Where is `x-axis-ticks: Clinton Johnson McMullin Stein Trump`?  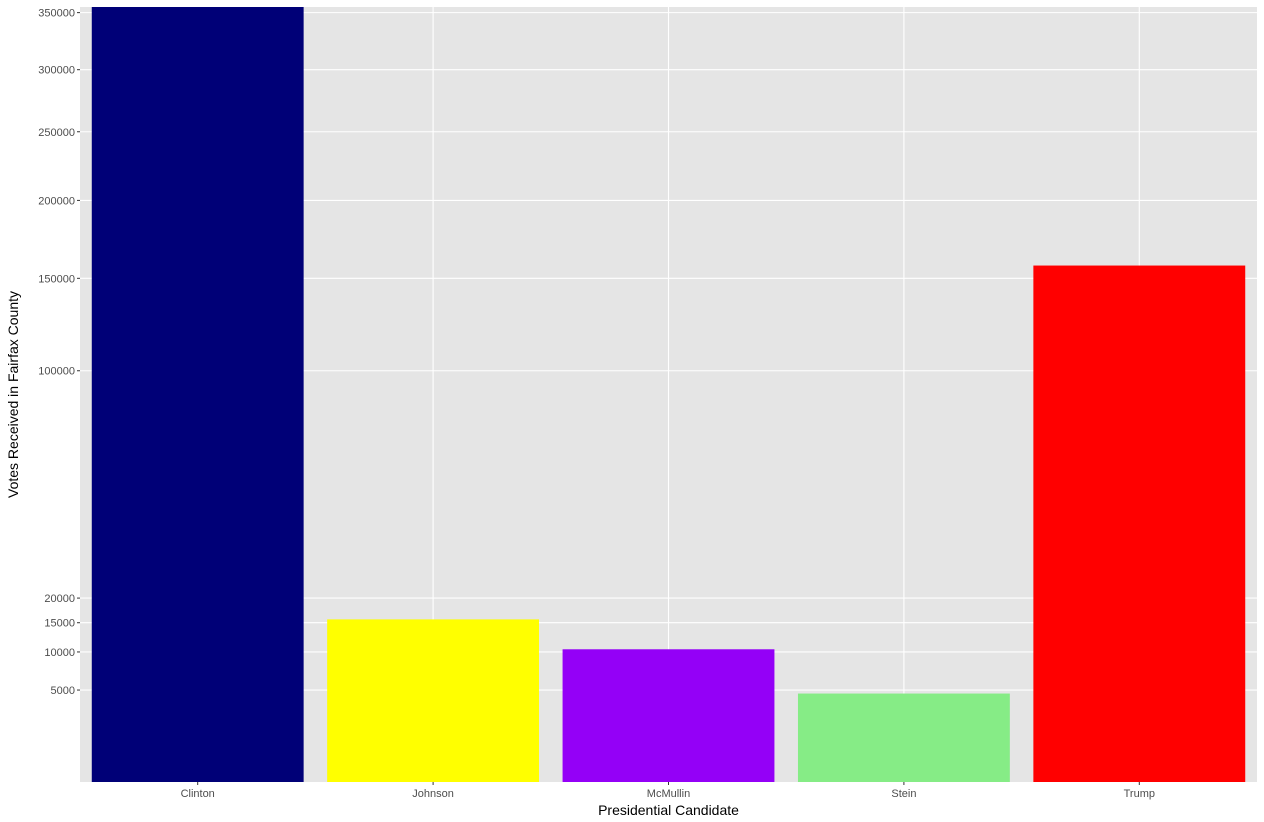 x-axis-ticks: Clinton Johnson McMullin Stein Trump is located at coordinates (668, 791).